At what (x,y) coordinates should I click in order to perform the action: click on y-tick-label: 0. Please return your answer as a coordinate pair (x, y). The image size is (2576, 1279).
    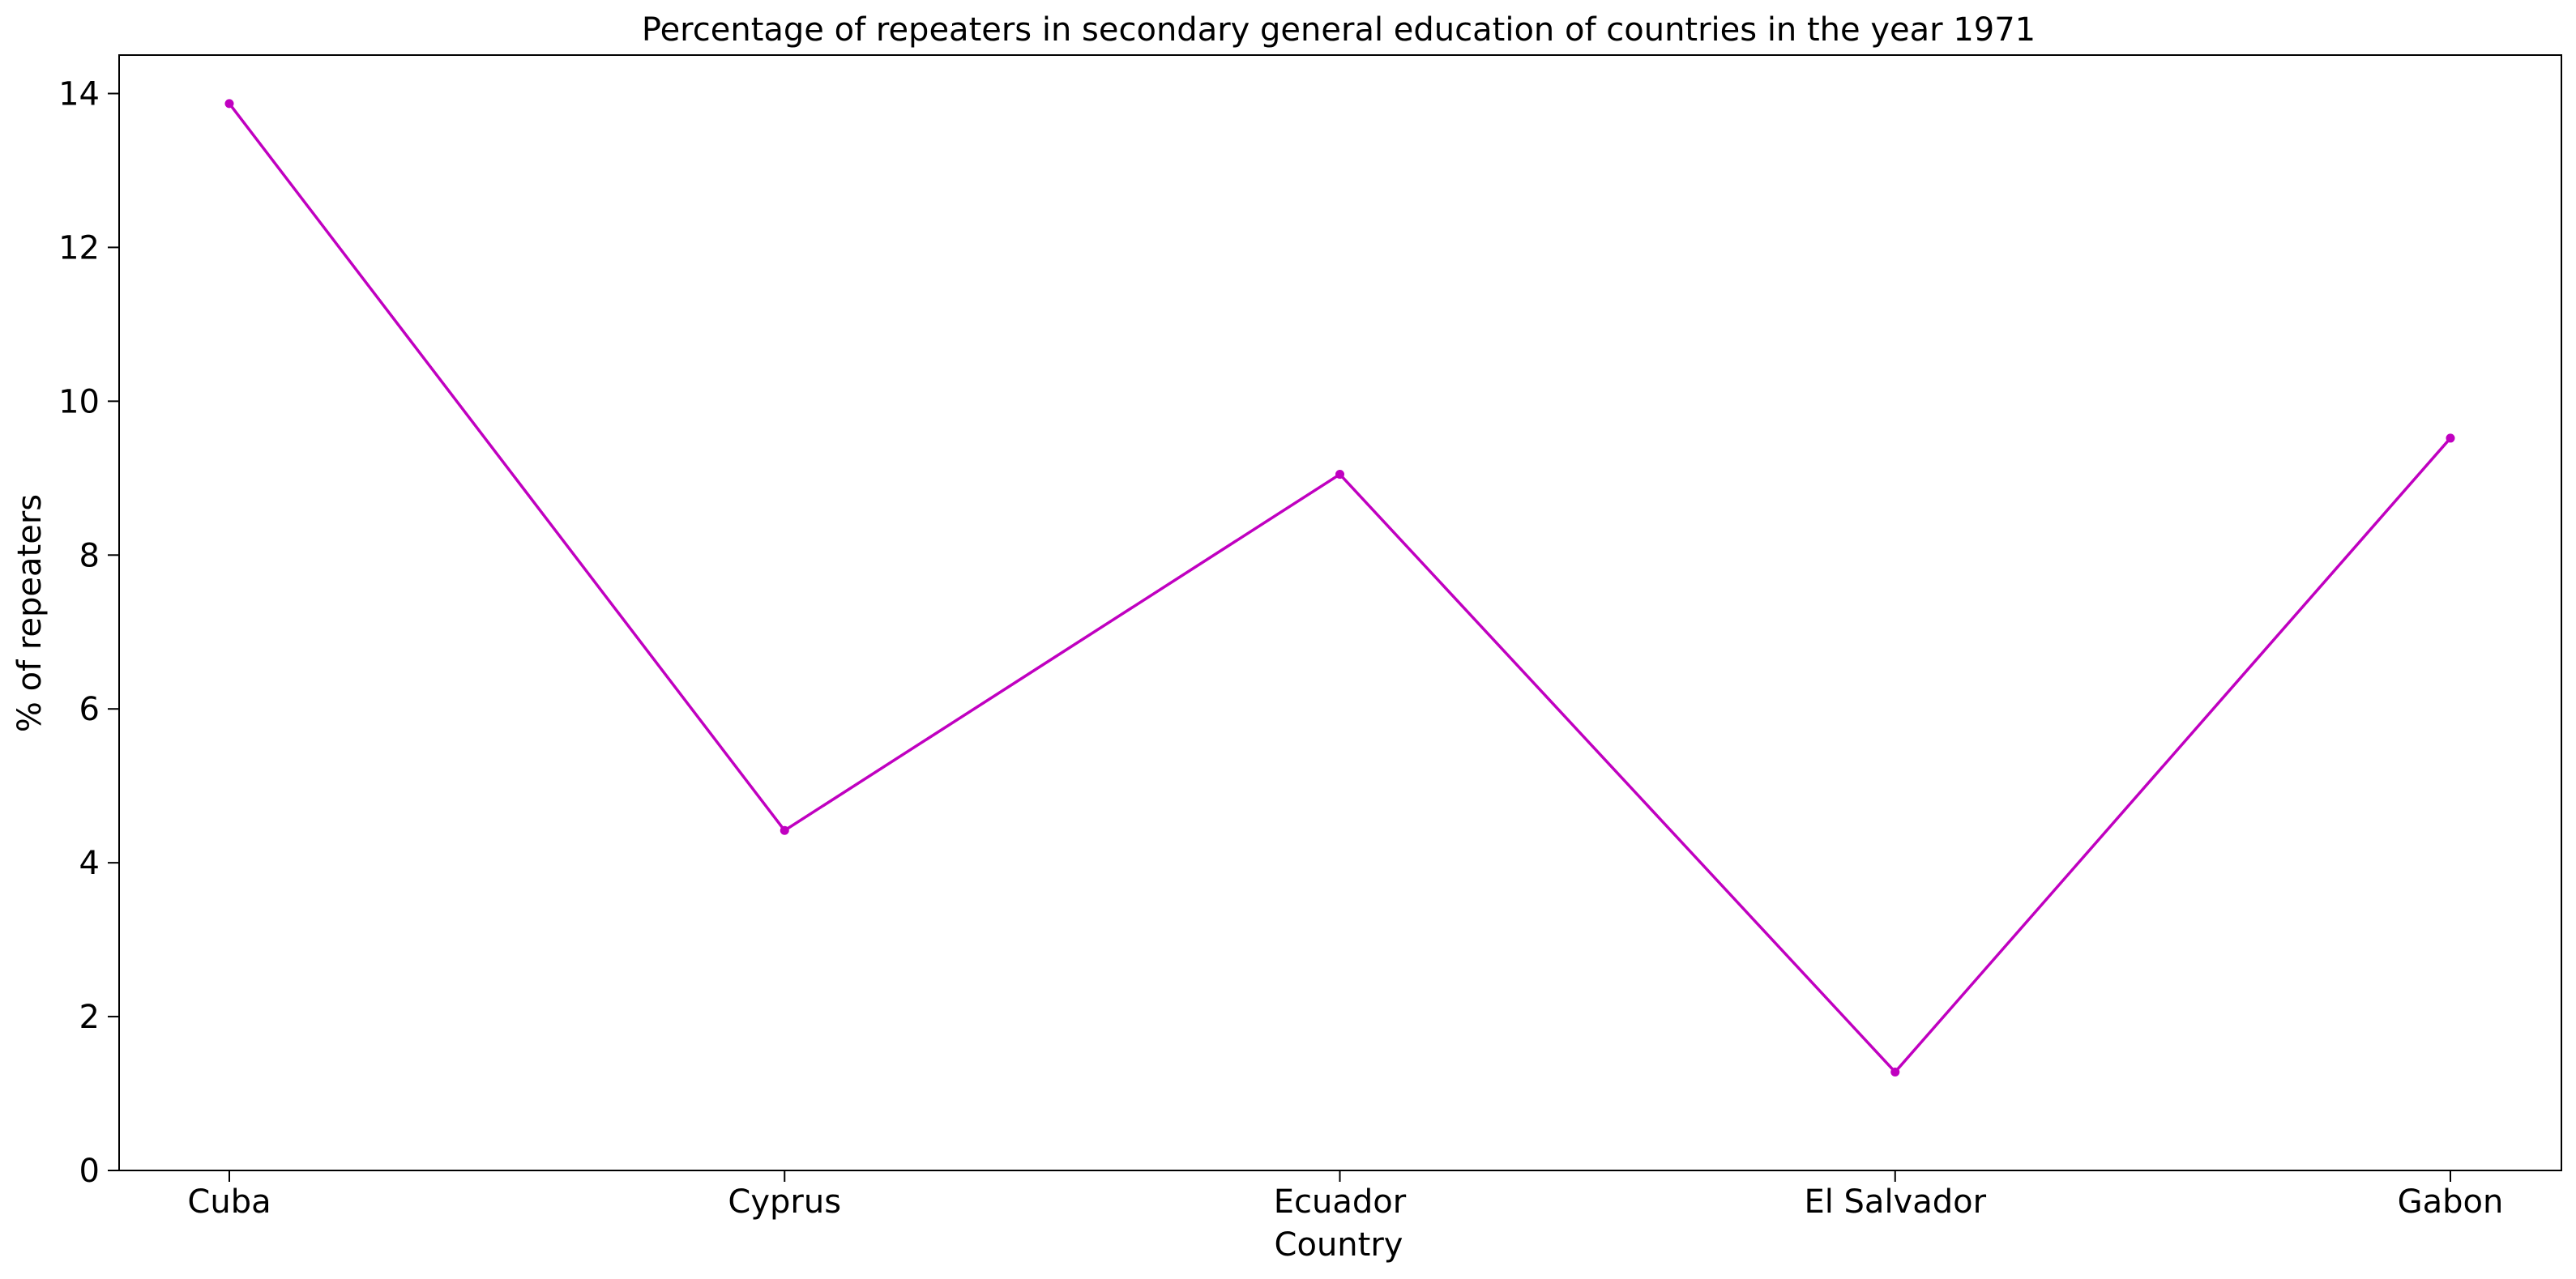
    Looking at the image, I should click on (89, 1171).